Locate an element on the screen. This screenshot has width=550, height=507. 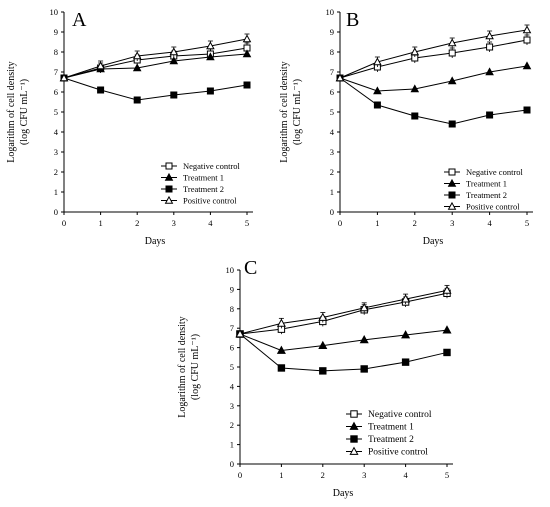
panel-letter: C is located at coordinates (250, 268).